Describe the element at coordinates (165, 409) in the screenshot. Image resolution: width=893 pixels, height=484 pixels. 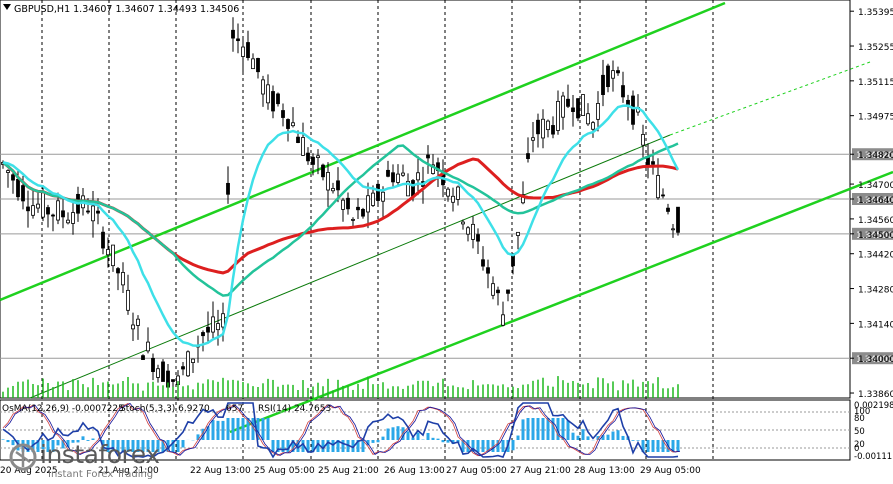
I see `stoch-label: Stoch(5,3,3) 6.9270` at that location.